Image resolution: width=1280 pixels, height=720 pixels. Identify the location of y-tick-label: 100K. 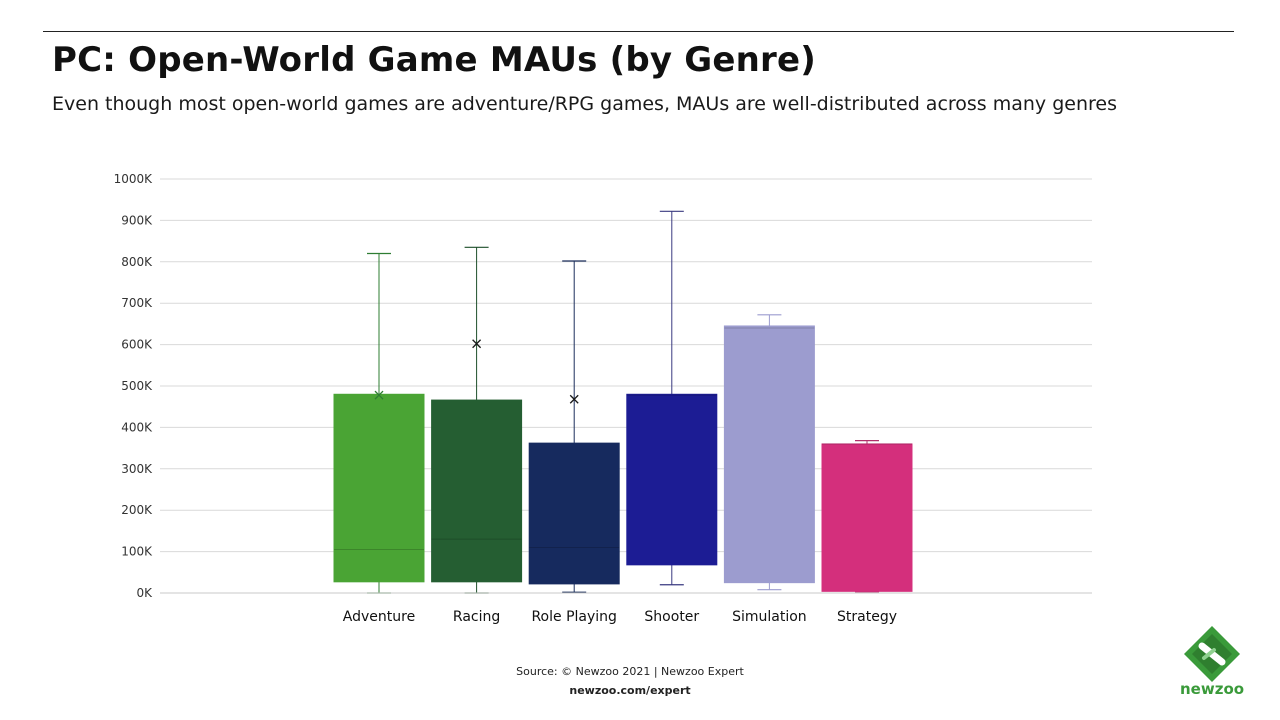
(137, 552).